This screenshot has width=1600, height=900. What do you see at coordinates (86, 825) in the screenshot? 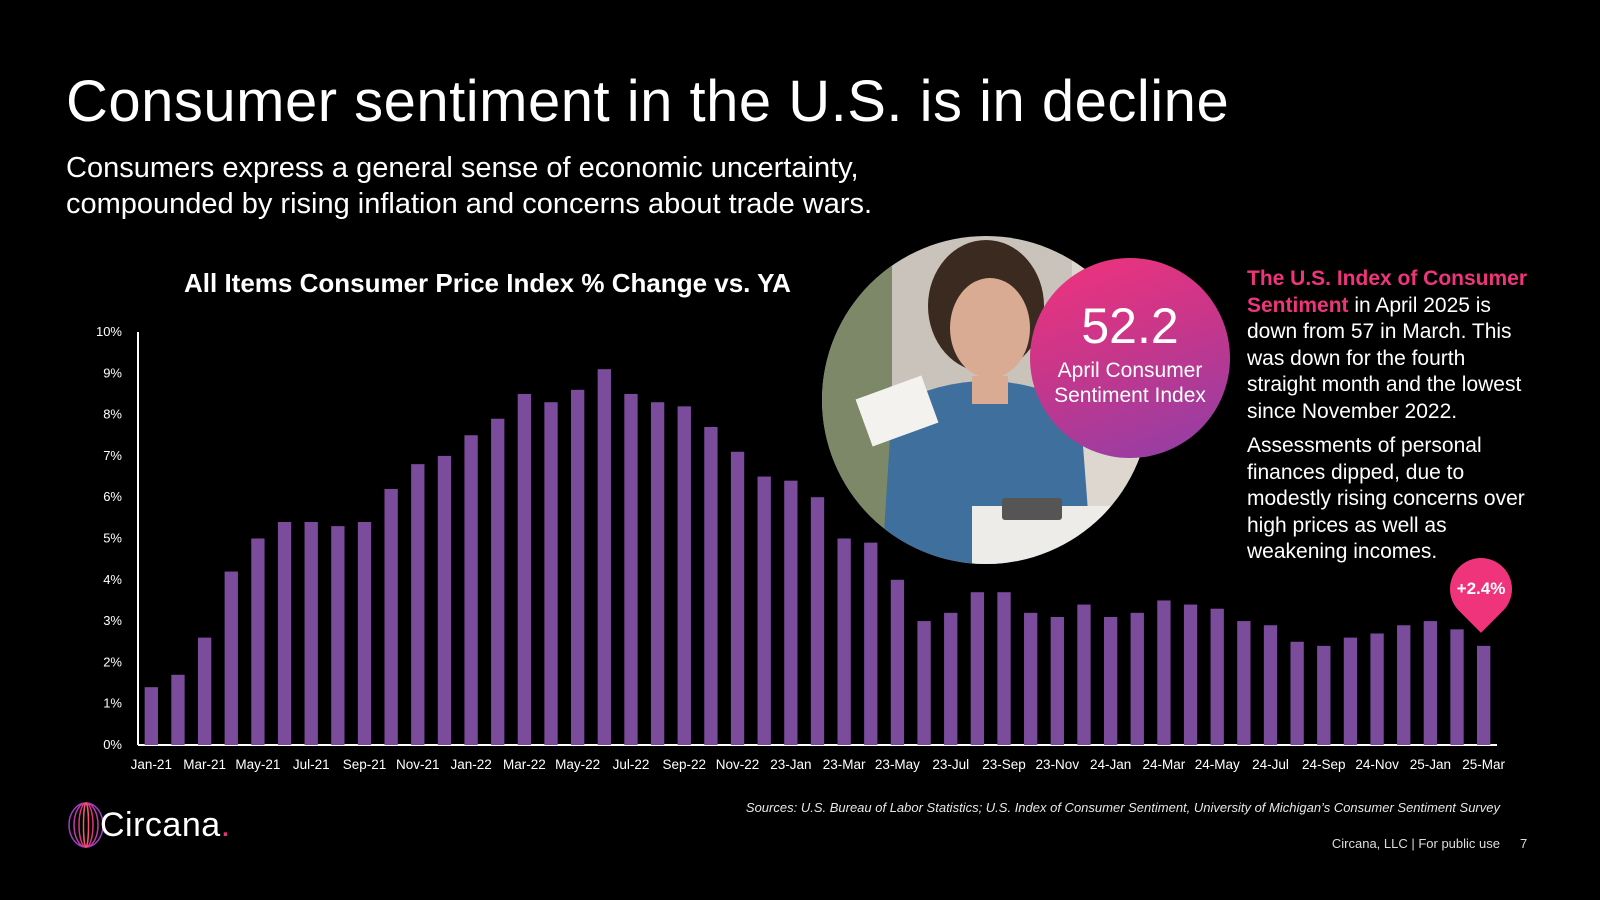
I see `circana-logo-icon` at bounding box center [86, 825].